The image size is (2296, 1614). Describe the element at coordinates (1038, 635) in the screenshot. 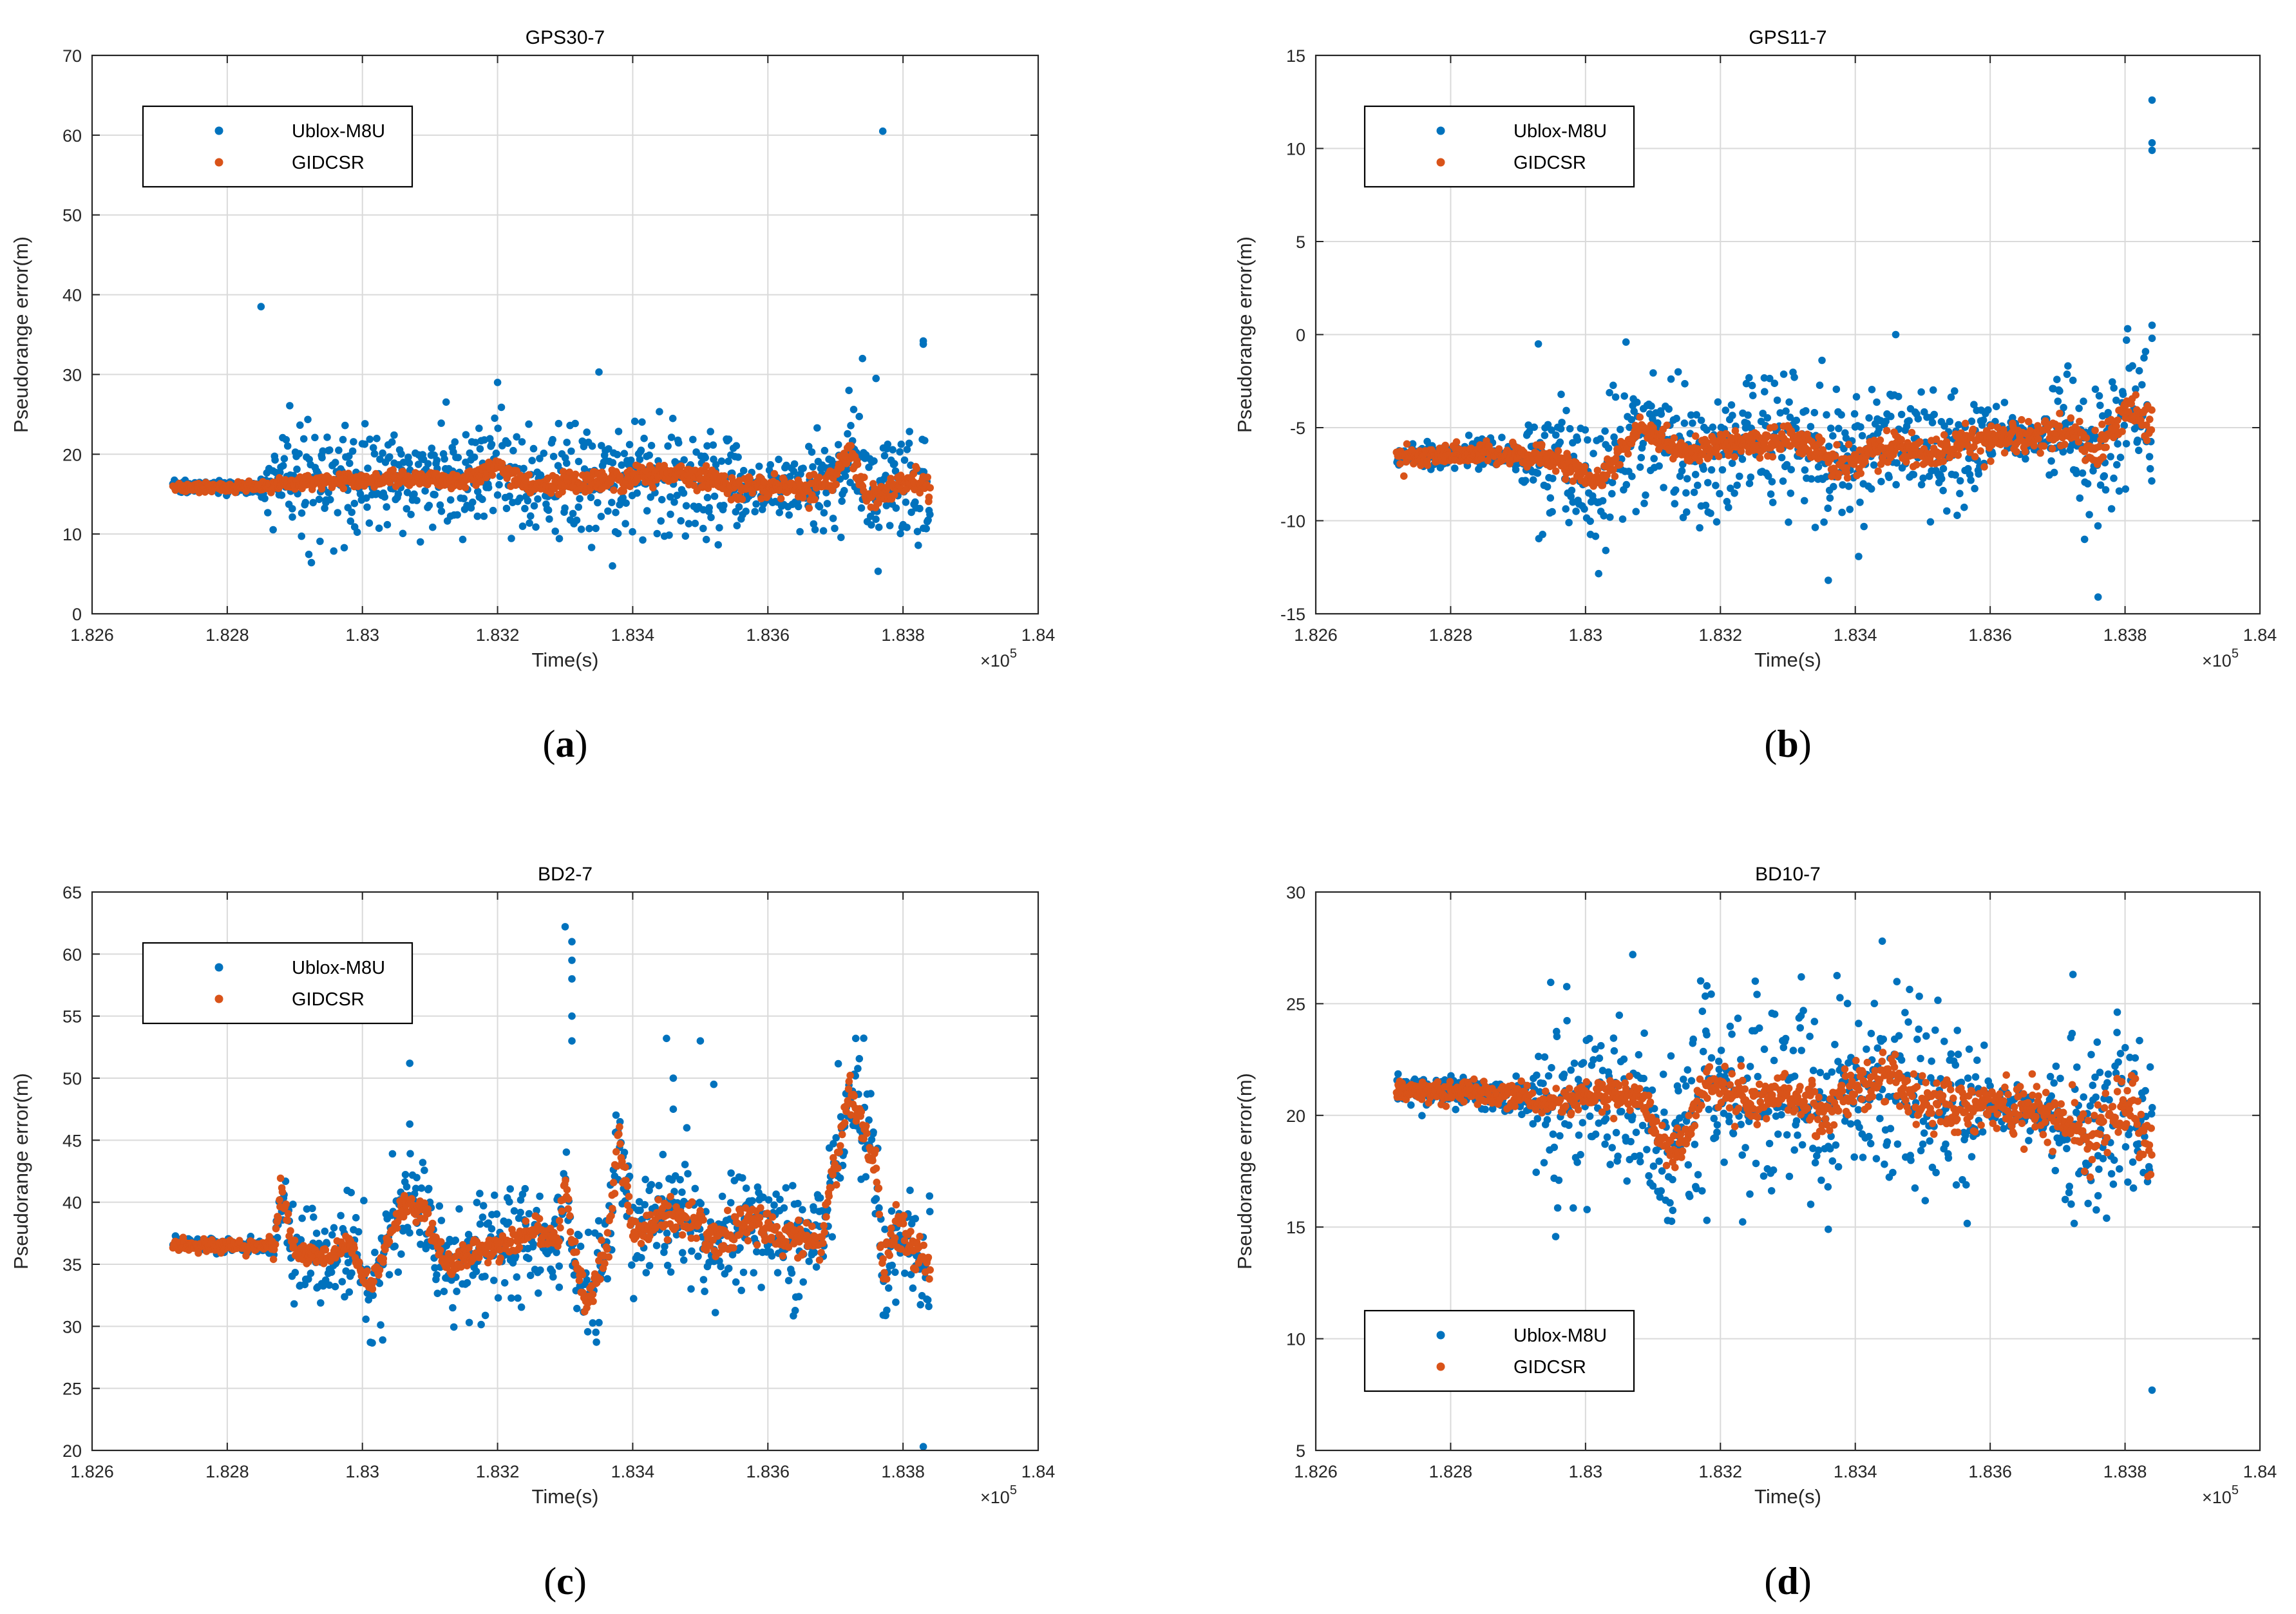

I see `x-tick-label: 1.84` at that location.